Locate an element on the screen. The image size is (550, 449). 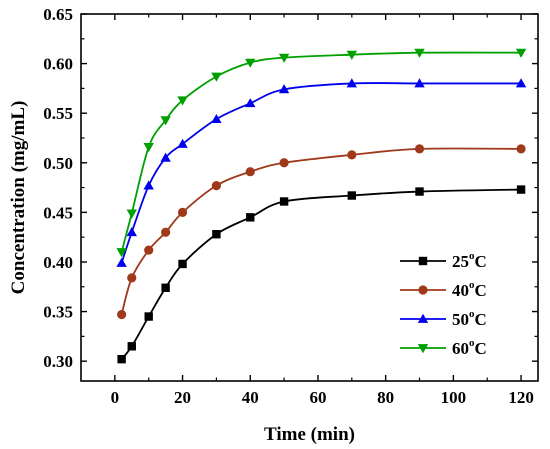
y-axis-title: Concentration (mg/mL) is located at coordinates (18, 198).